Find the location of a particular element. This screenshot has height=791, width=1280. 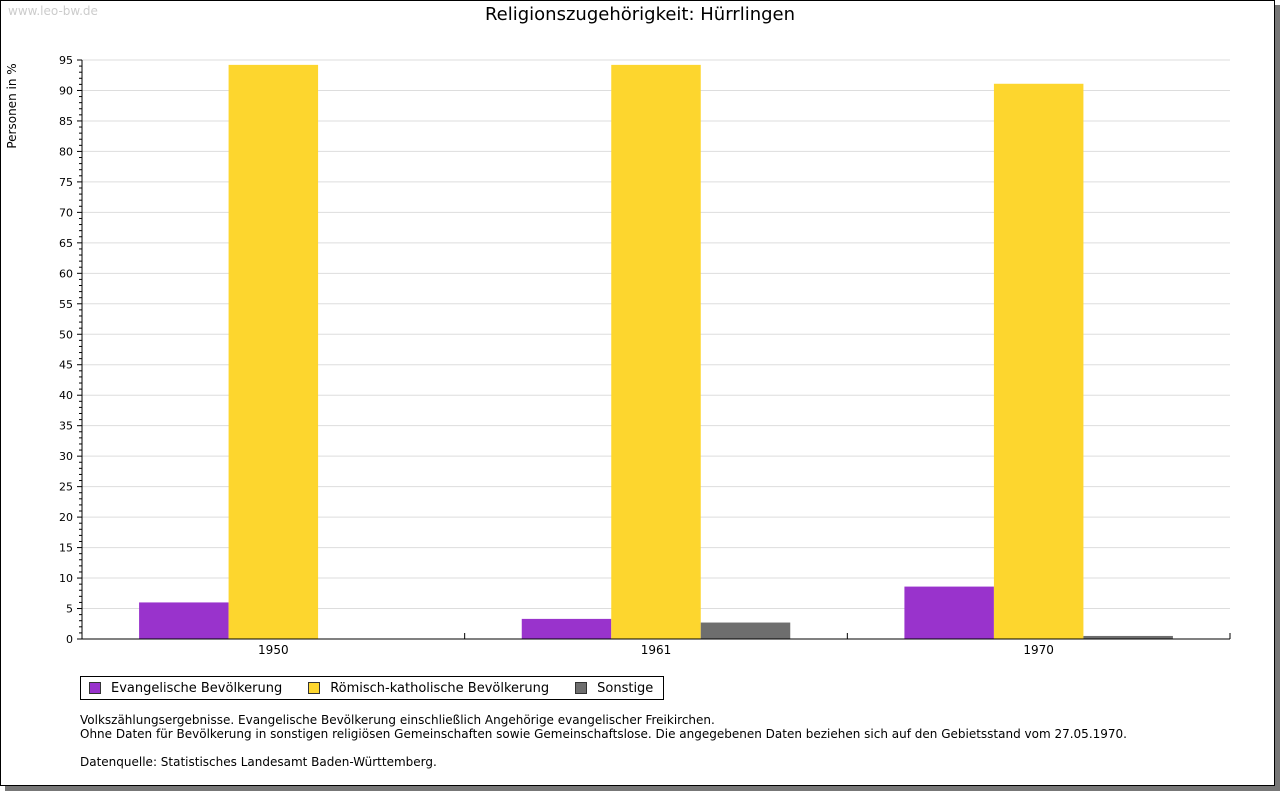

y-tick-label: 45 is located at coordinates (66, 365).